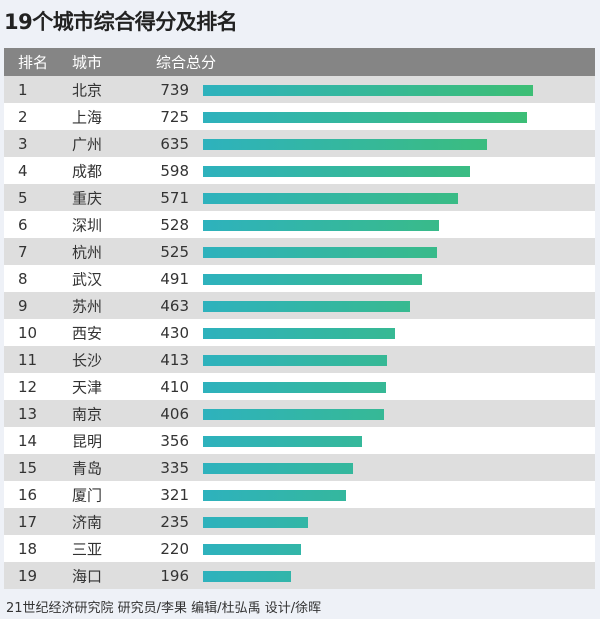  I want to click on rank-cell: 2, so click(23, 116).